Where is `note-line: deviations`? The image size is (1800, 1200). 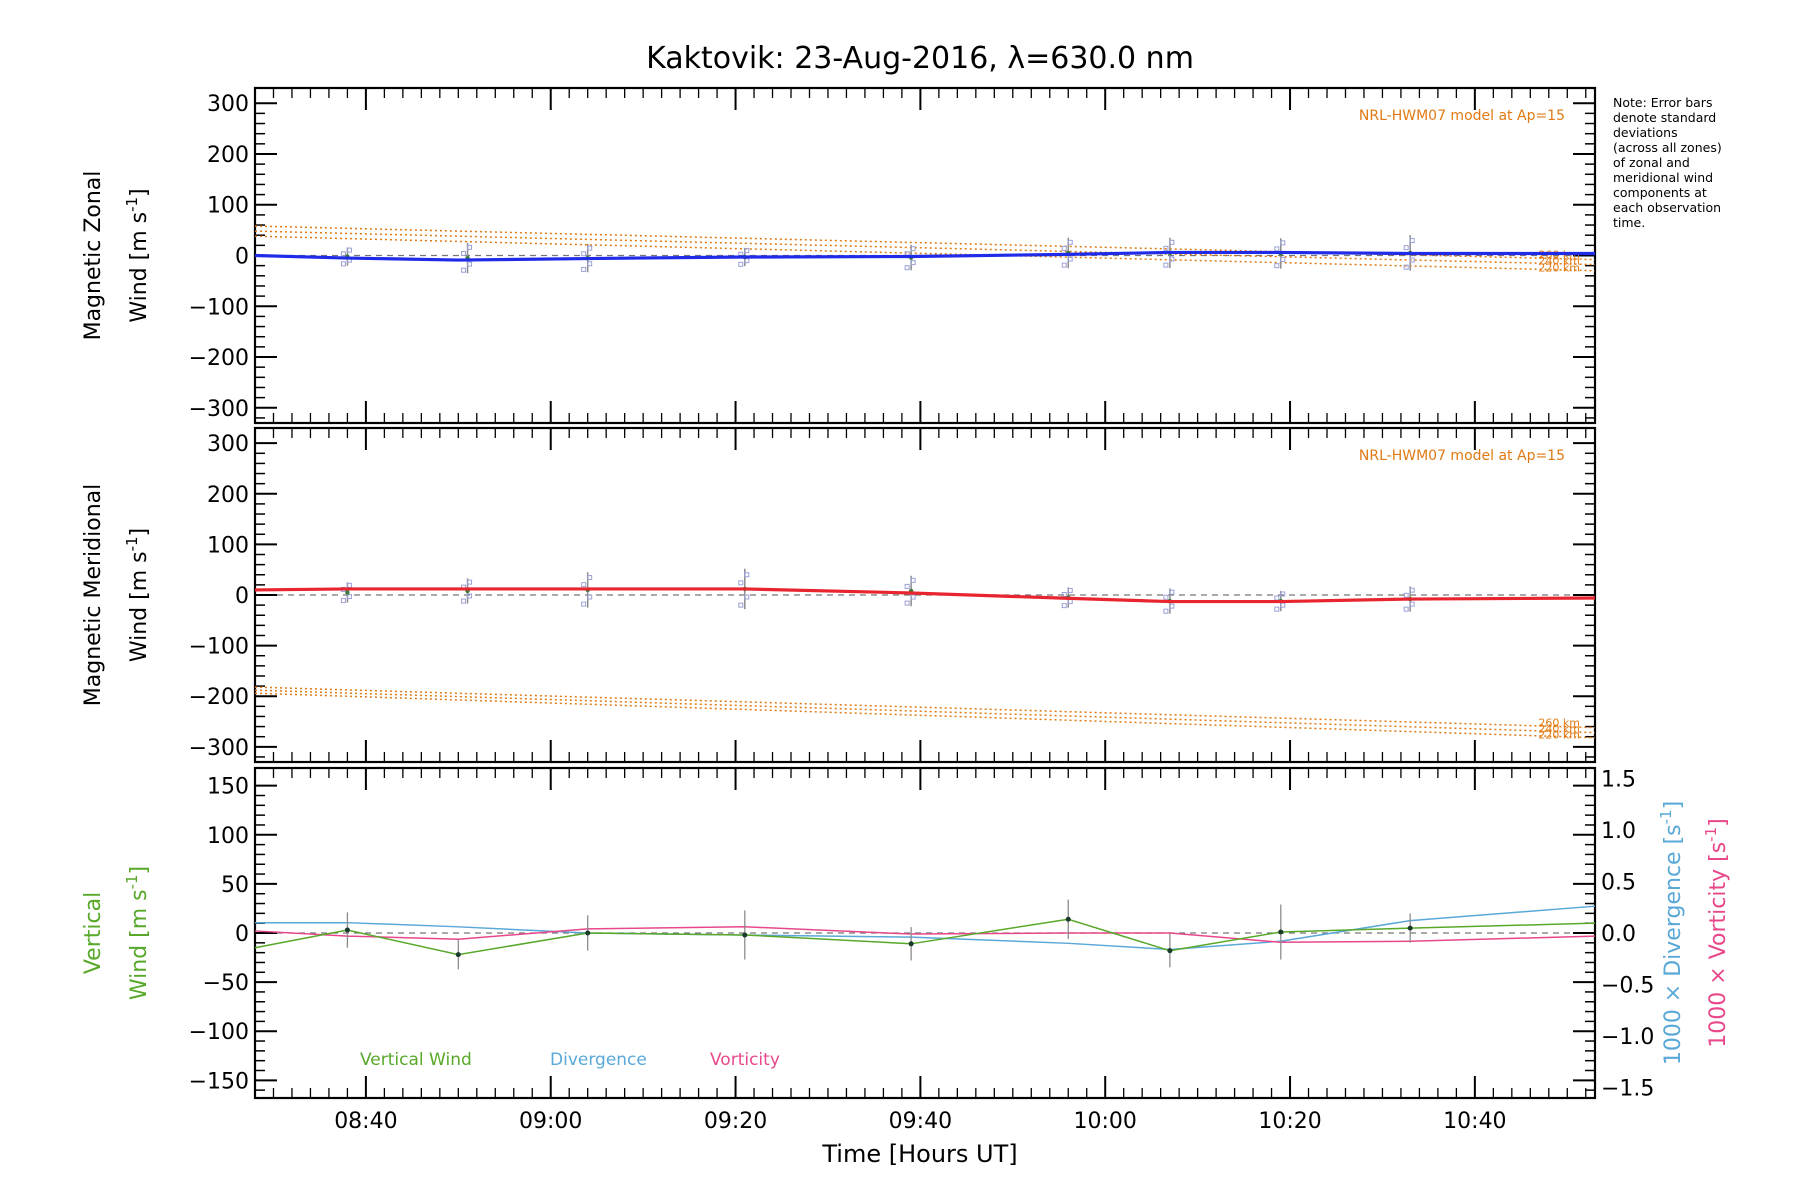
note-line: deviations is located at coordinates (1645, 132).